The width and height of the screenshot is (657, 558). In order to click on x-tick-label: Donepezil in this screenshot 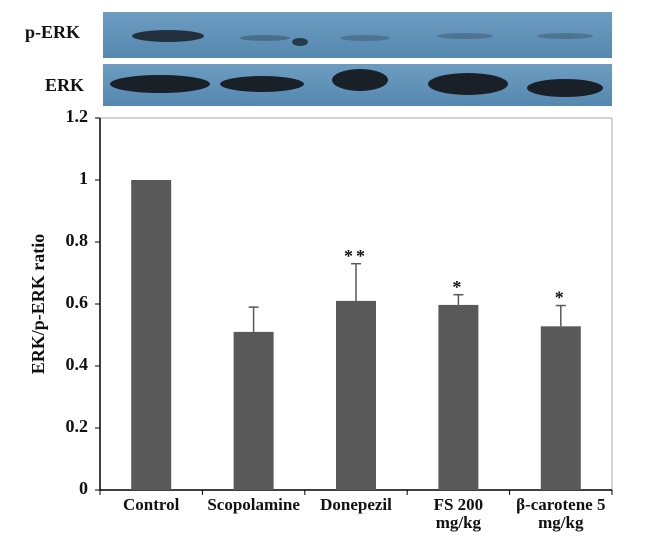, I will do `click(356, 504)`.